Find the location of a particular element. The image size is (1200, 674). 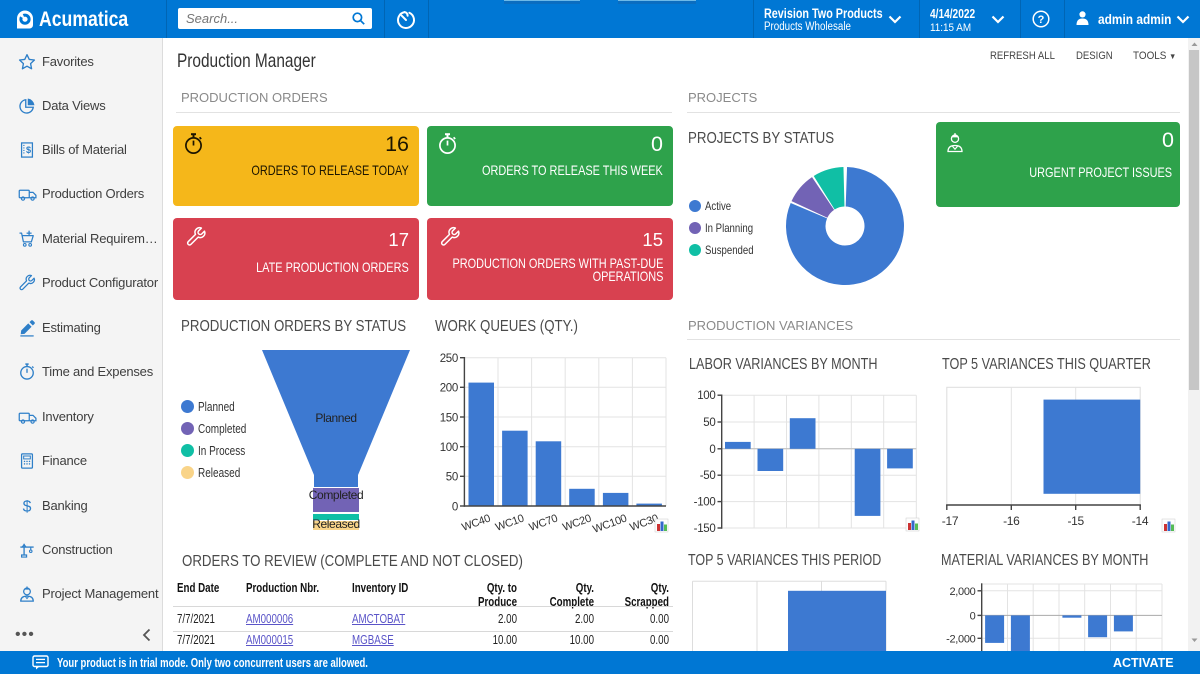

svg-text: WC70 is located at coordinates (544, 522).